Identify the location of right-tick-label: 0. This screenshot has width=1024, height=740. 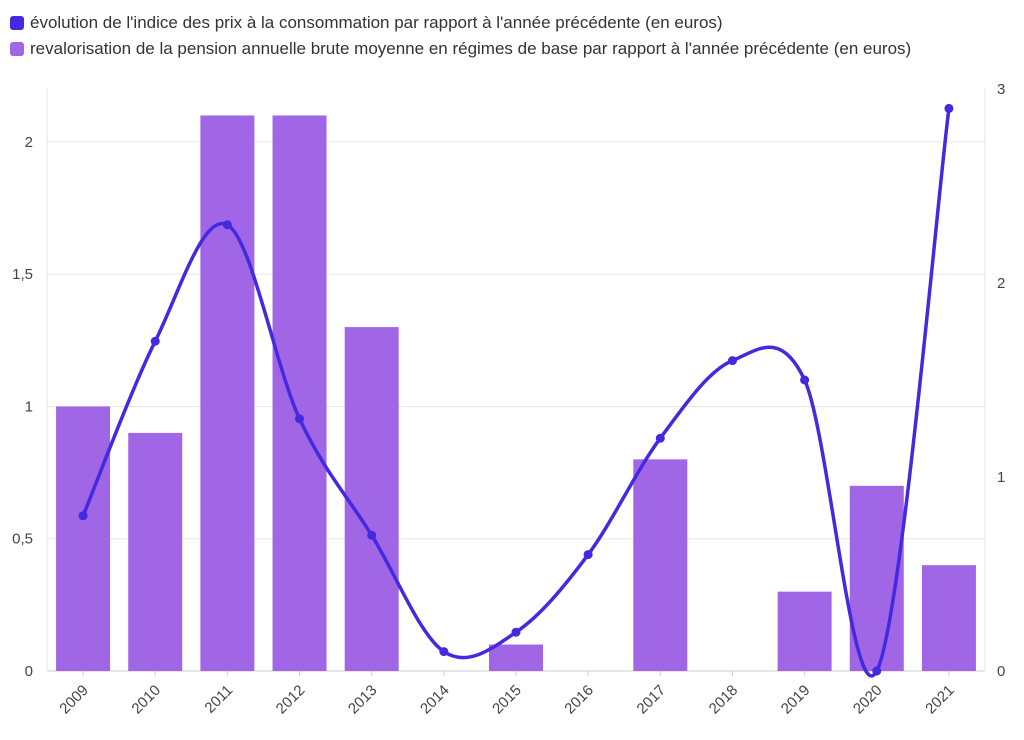
(1001, 671).